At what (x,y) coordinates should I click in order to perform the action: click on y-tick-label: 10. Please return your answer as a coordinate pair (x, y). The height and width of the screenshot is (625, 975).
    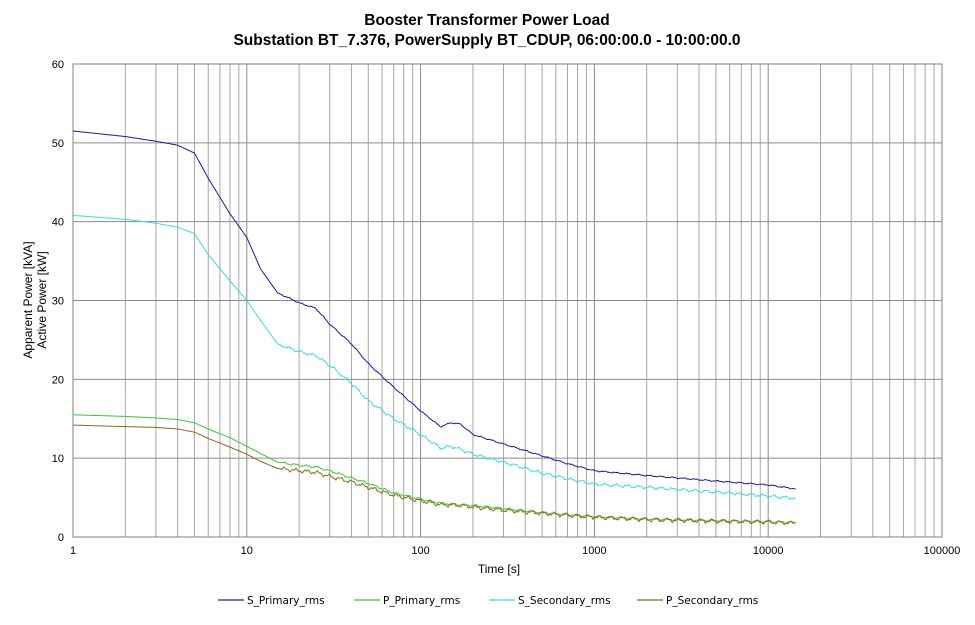
    Looking at the image, I should click on (58, 459).